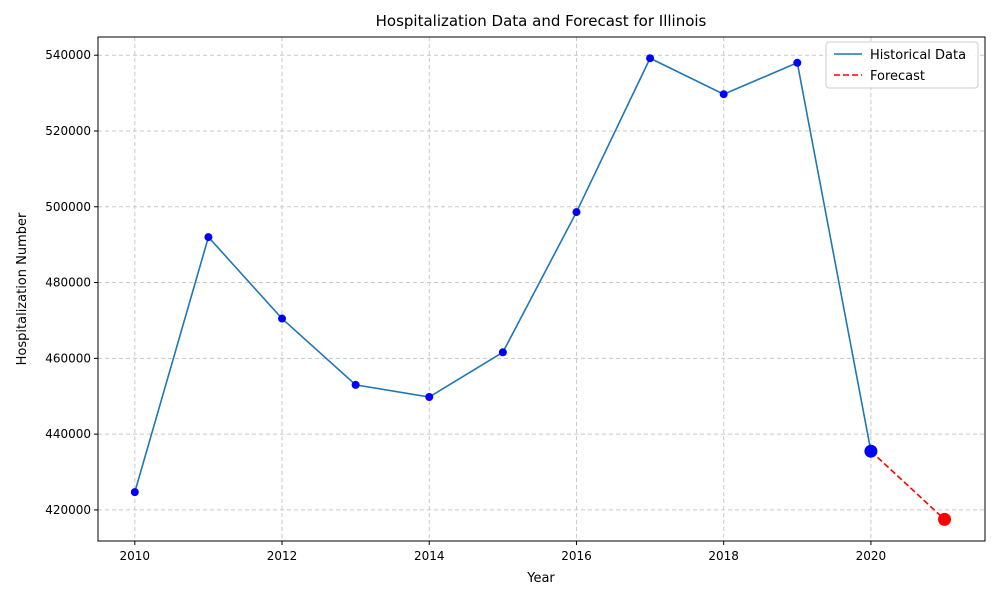 The width and height of the screenshot is (1000, 600). Describe the element at coordinates (22, 288) in the screenshot. I see `y-axis-title: Hospitalization Number` at that location.